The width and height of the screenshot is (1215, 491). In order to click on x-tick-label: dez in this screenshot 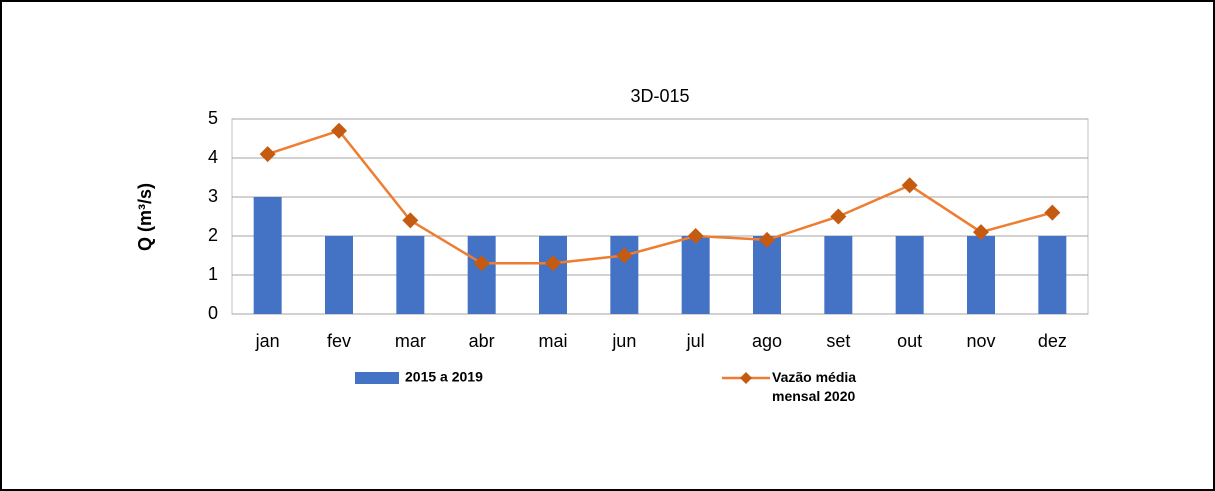, I will do `click(1052, 341)`.